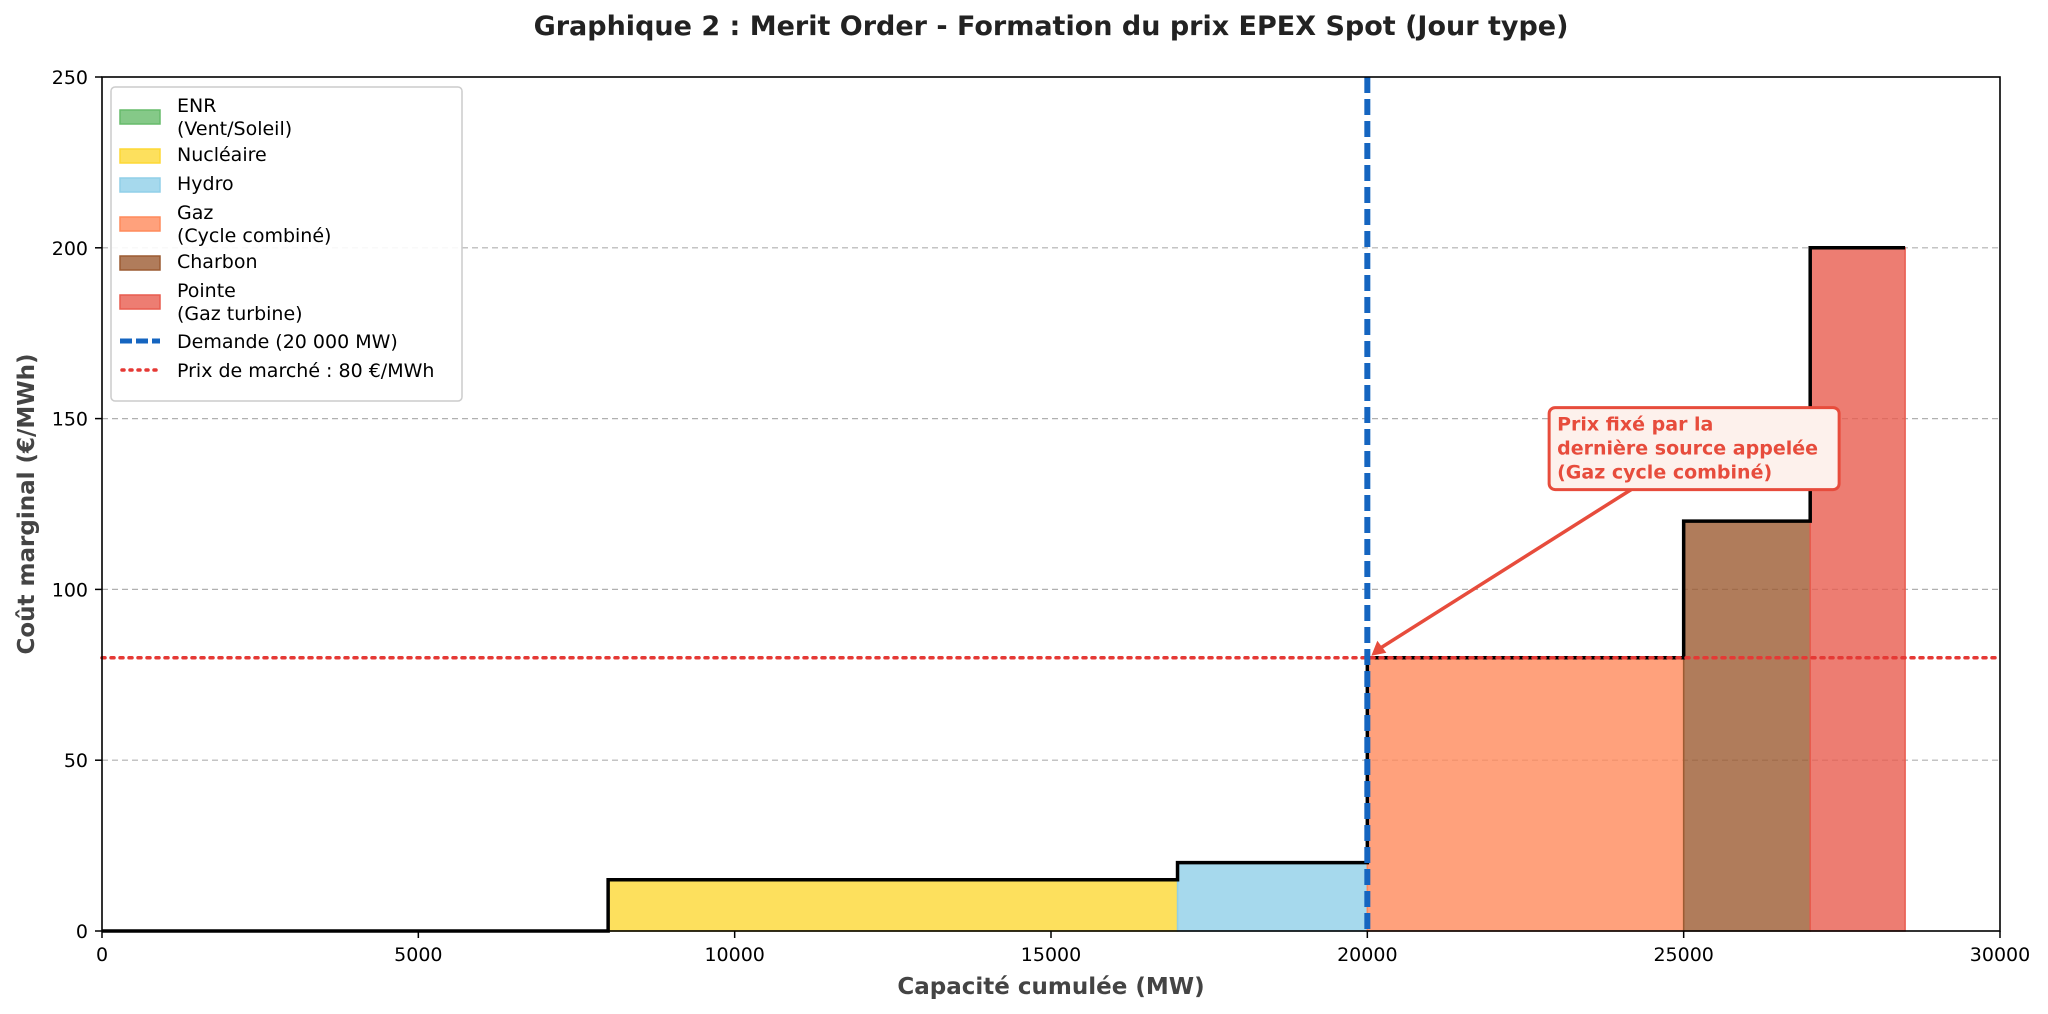 This screenshot has width=2048, height=1014. Describe the element at coordinates (222, 155) in the screenshot. I see `legend-label: Nucléaire` at that location.